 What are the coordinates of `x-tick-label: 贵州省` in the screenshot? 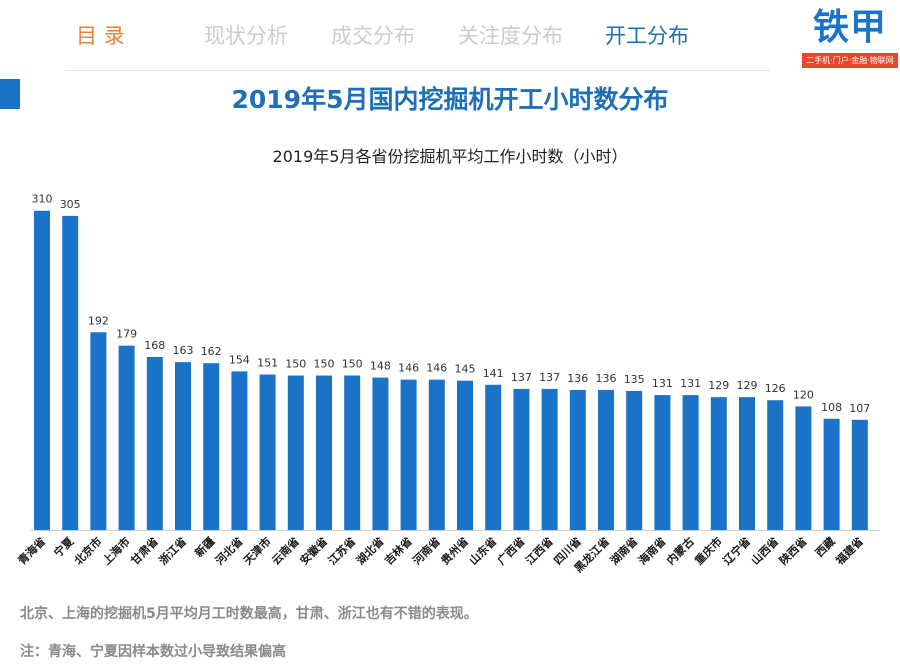 It's located at (454, 550).